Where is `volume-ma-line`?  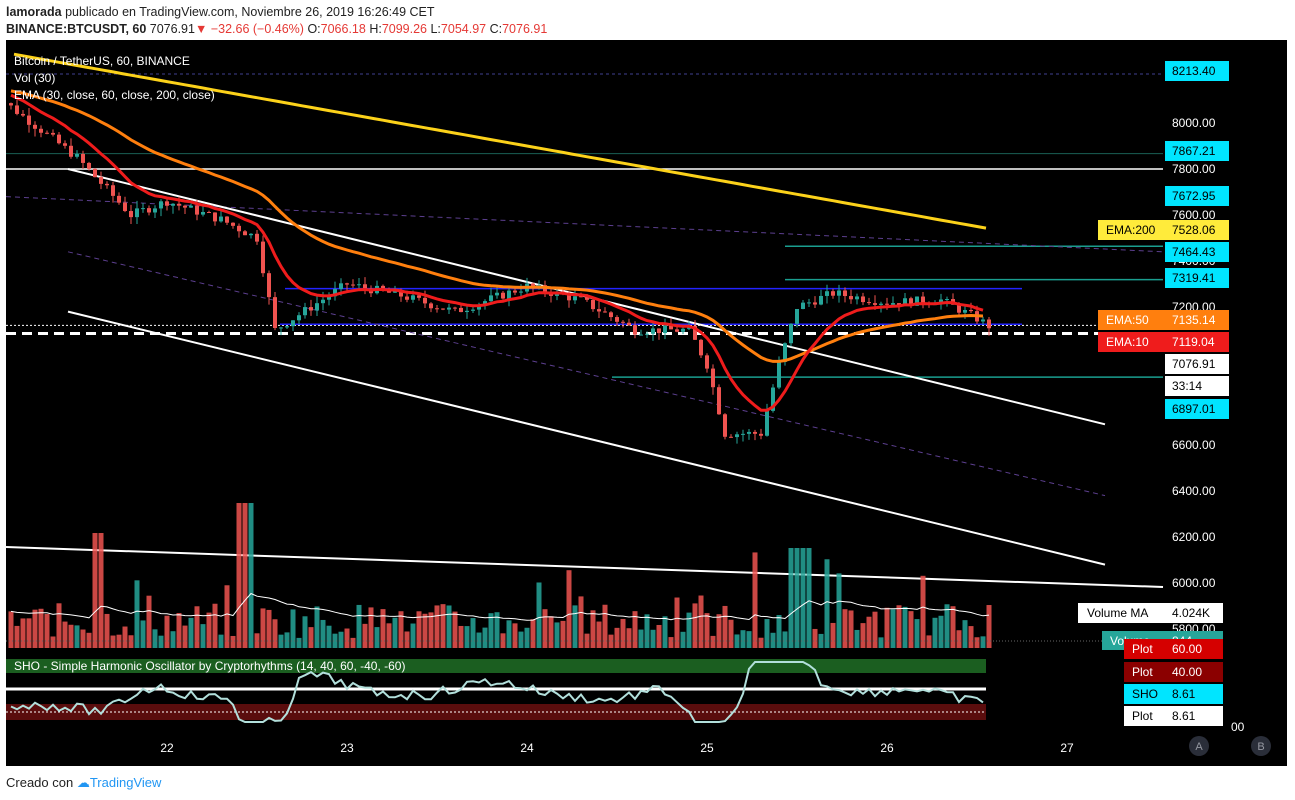 volume-ma-line is located at coordinates (500, 606).